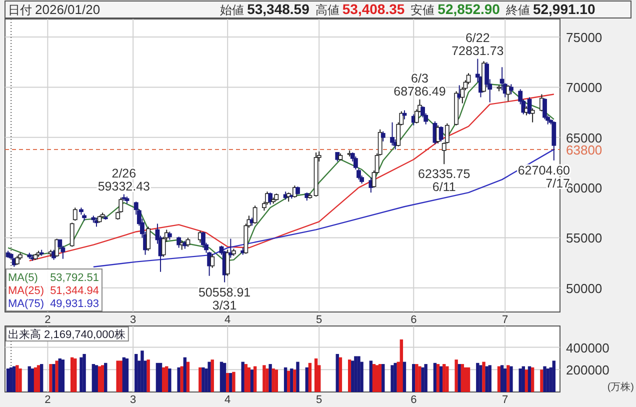  What do you see at coordinates (124, 186) in the screenshot?
I see `annotation: 59332.43` at bounding box center [124, 186].